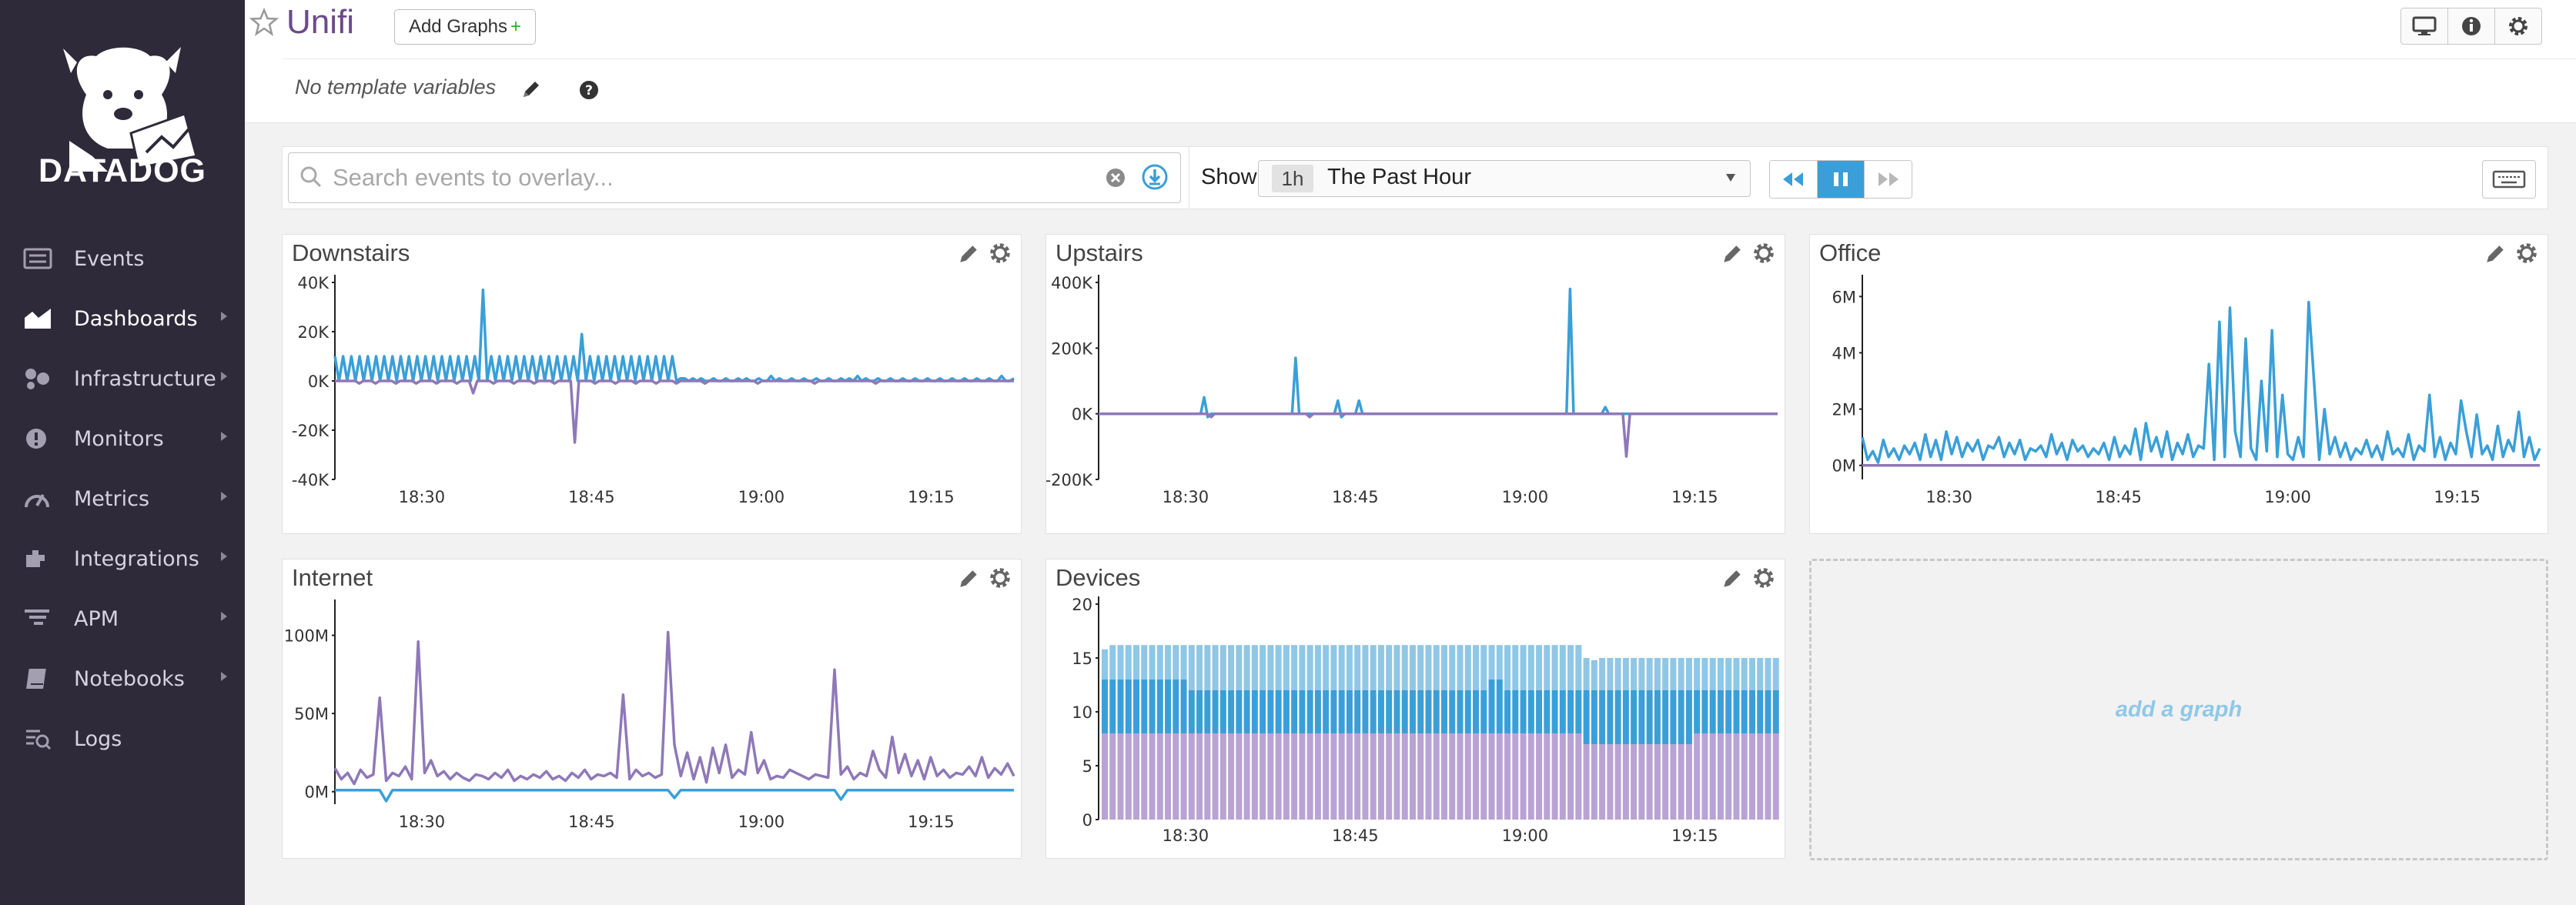 The image size is (2576, 905). Describe the element at coordinates (38, 258) in the screenshot. I see `events-icon` at that location.